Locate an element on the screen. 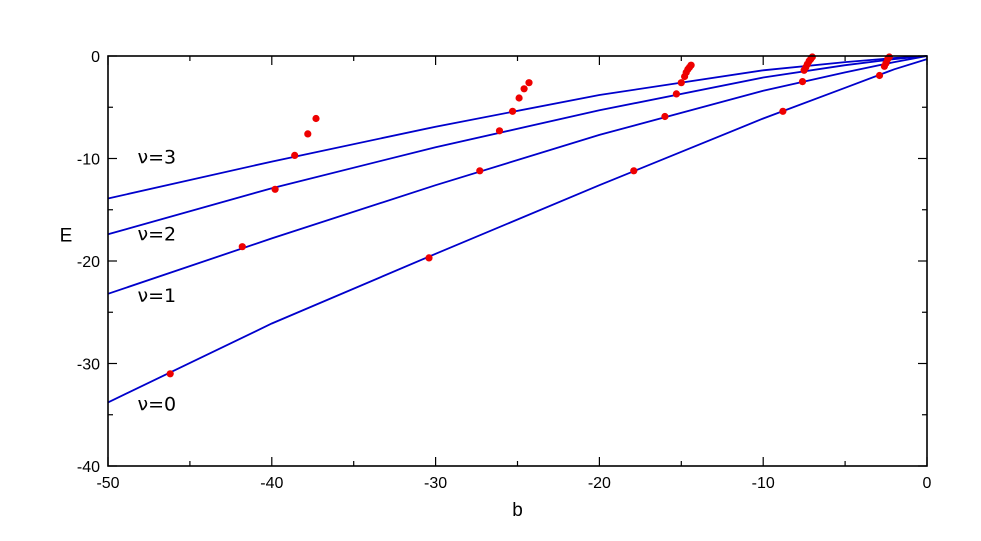 The image size is (981, 541). series-label: ν=1 is located at coordinates (156, 296).